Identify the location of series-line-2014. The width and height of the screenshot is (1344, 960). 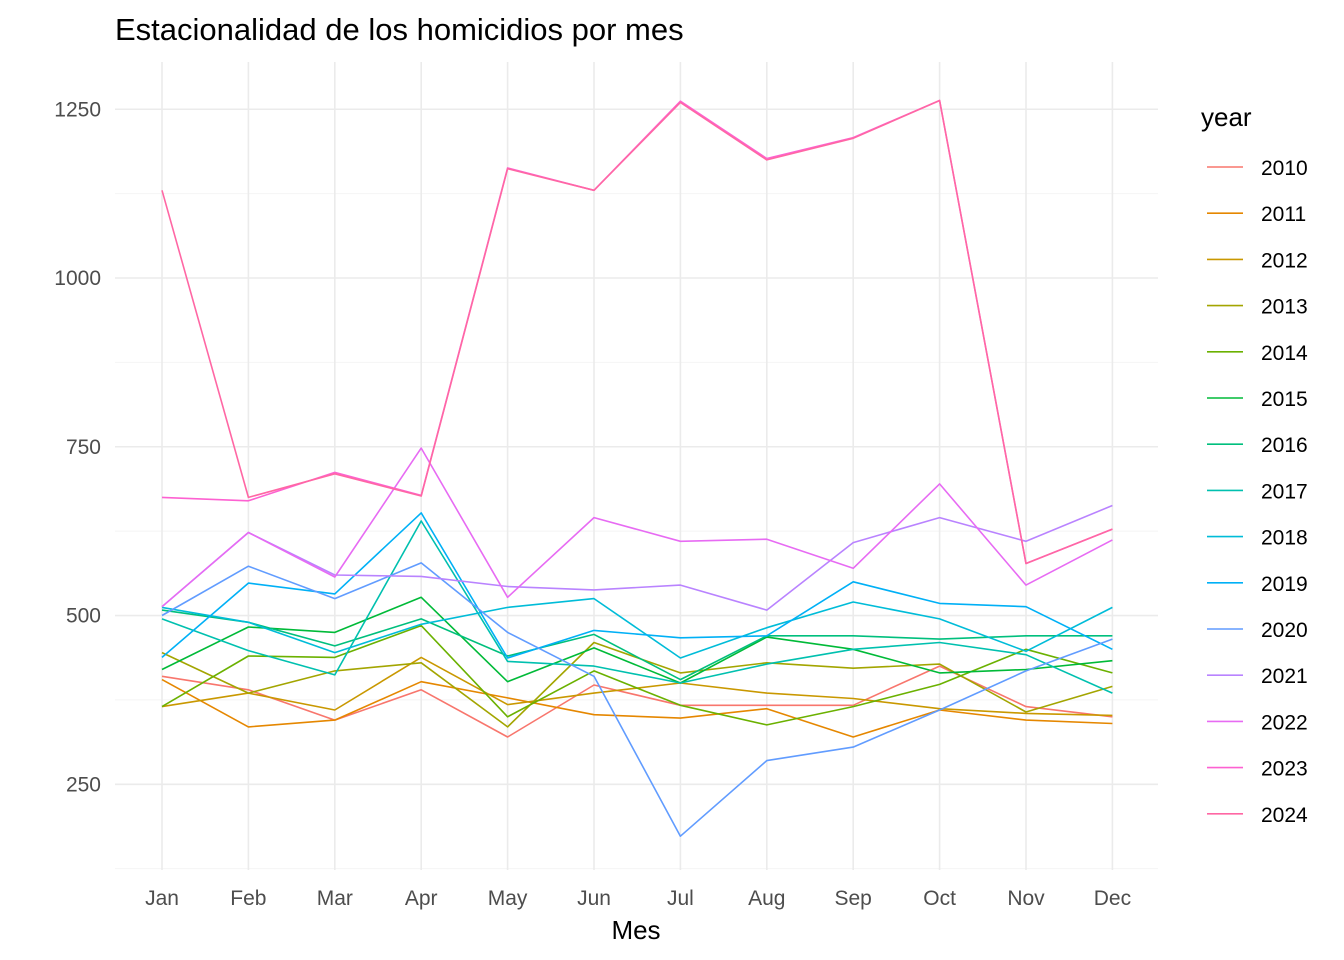
(637, 675).